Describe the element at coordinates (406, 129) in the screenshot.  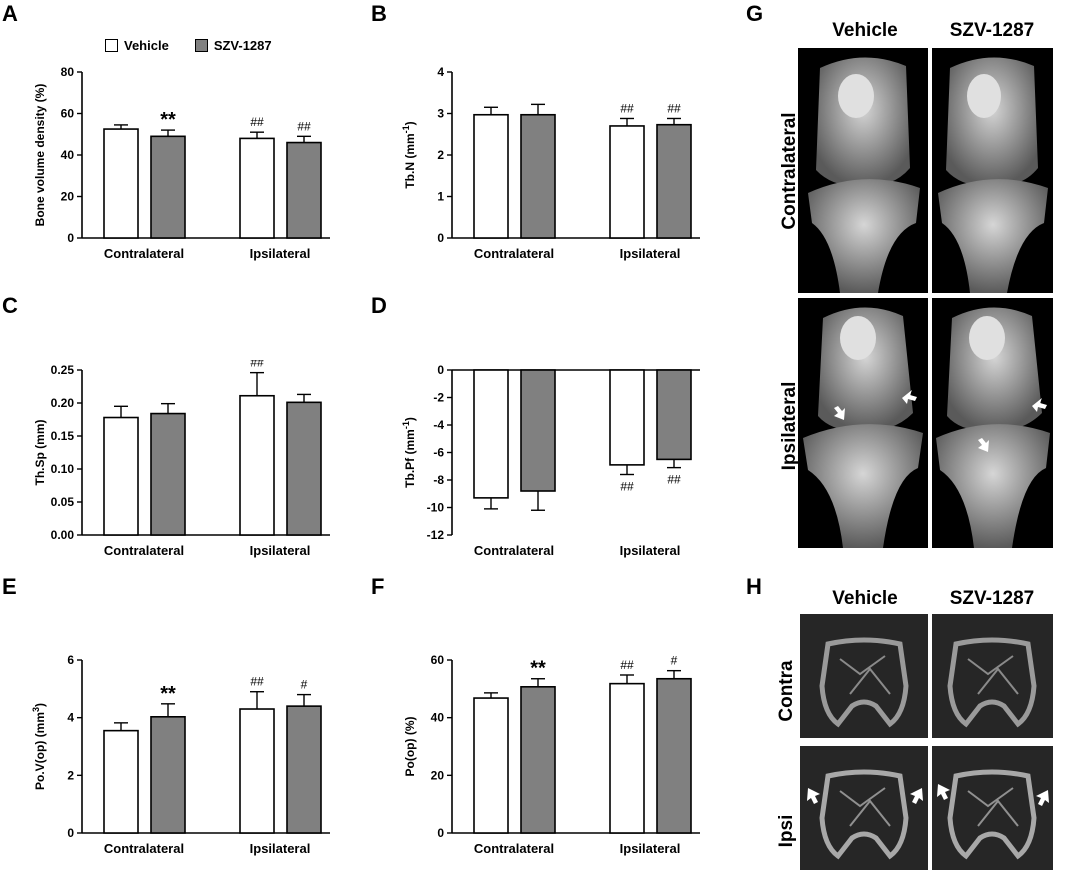
I see `y-axis-label-sup: -1` at that location.